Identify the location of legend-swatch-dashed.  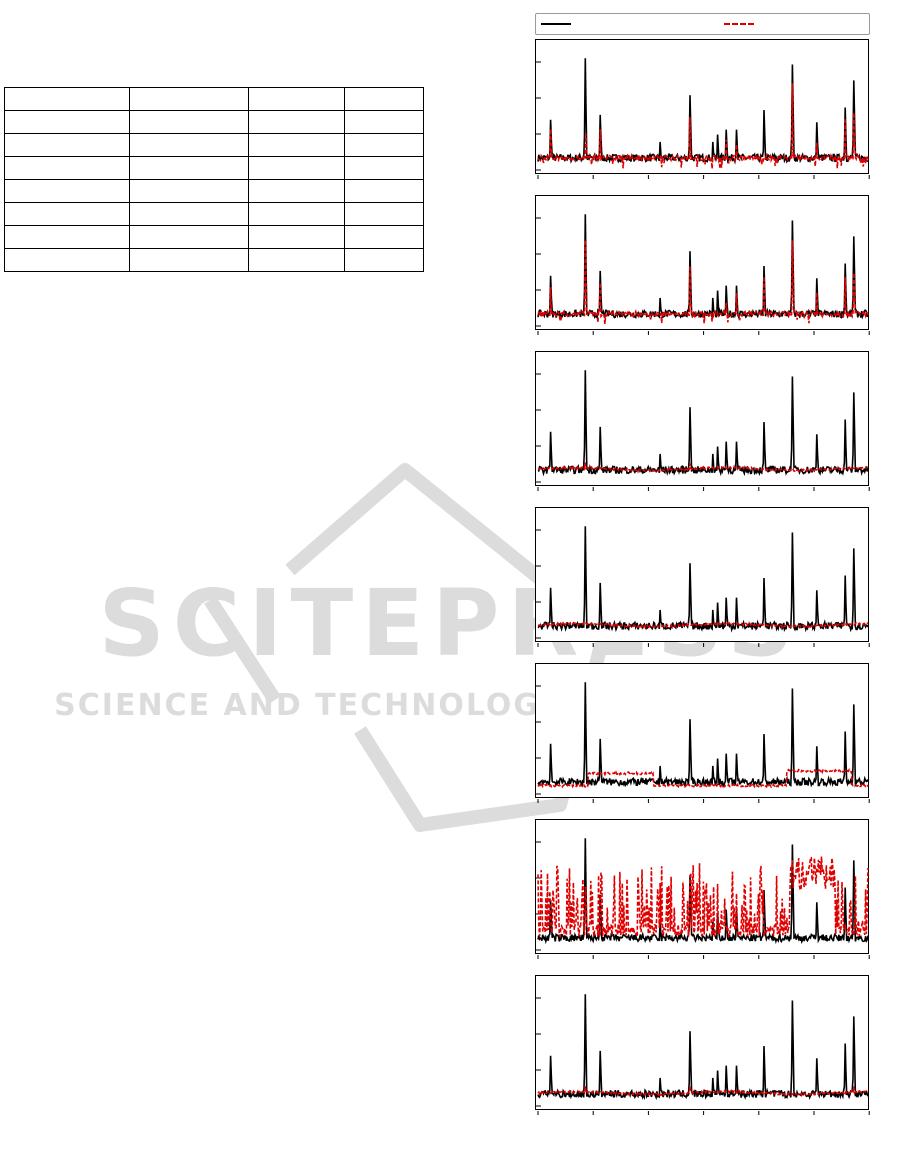
(739, 24).